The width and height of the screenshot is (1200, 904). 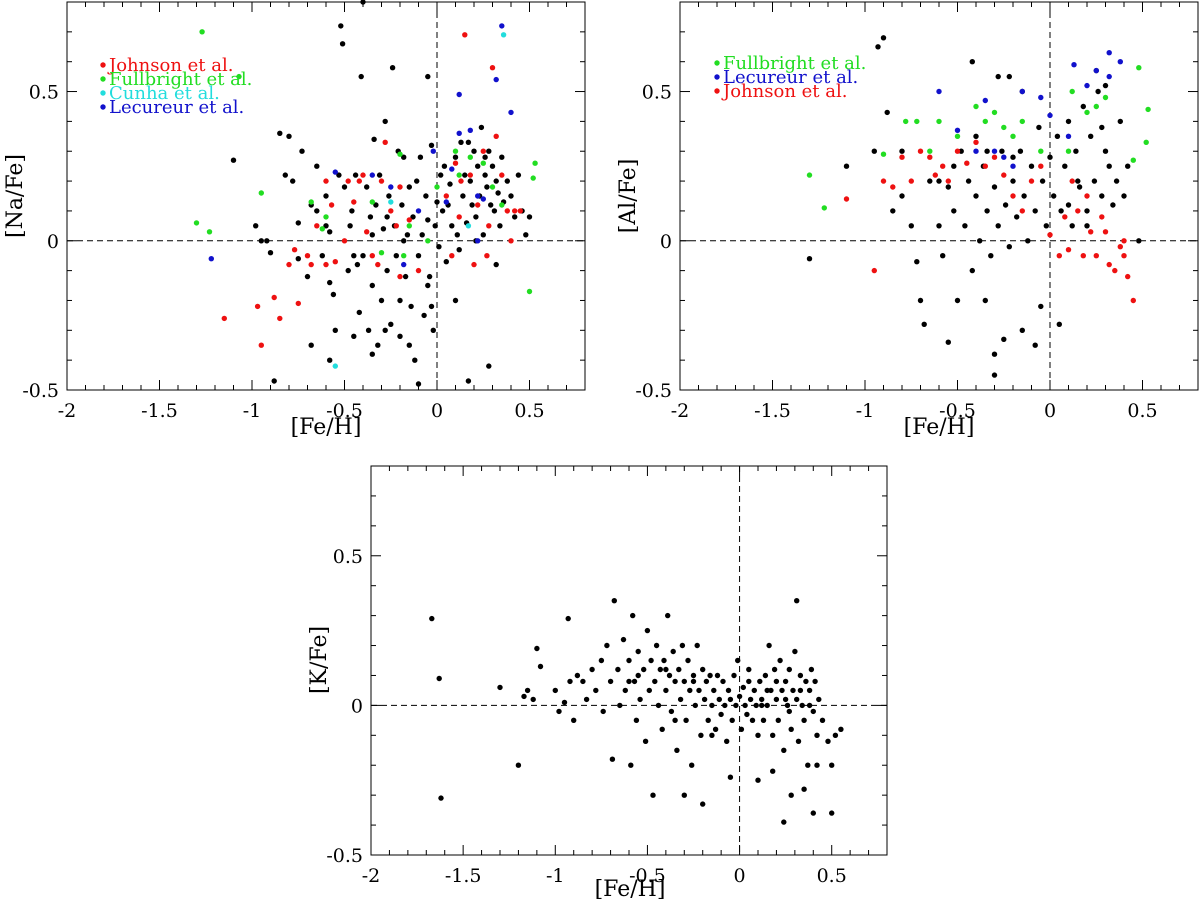 I want to click on data-points, so click(x=978, y=206).